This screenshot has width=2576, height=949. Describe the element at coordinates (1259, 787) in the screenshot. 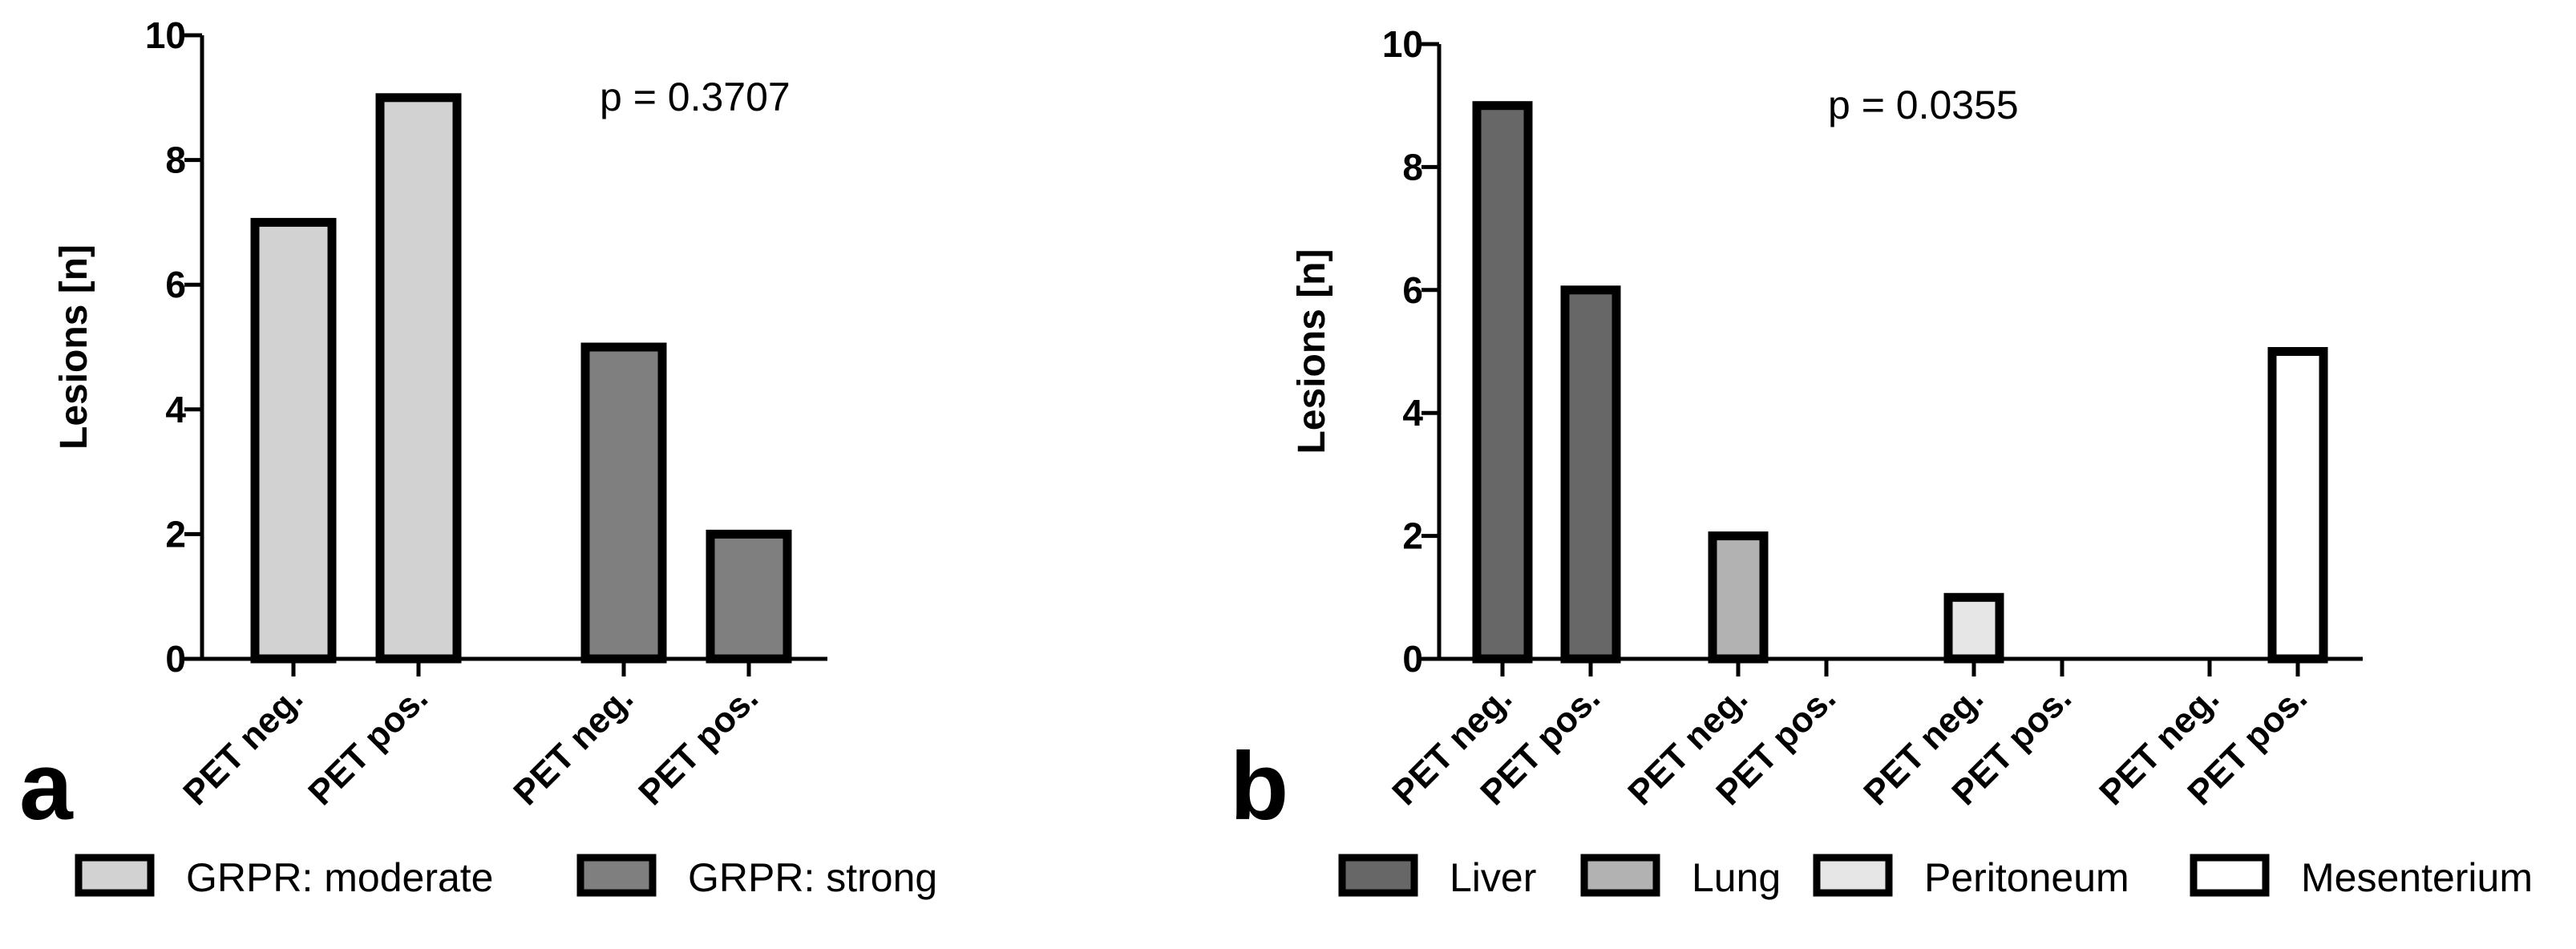

I see `panel-label: b` at that location.